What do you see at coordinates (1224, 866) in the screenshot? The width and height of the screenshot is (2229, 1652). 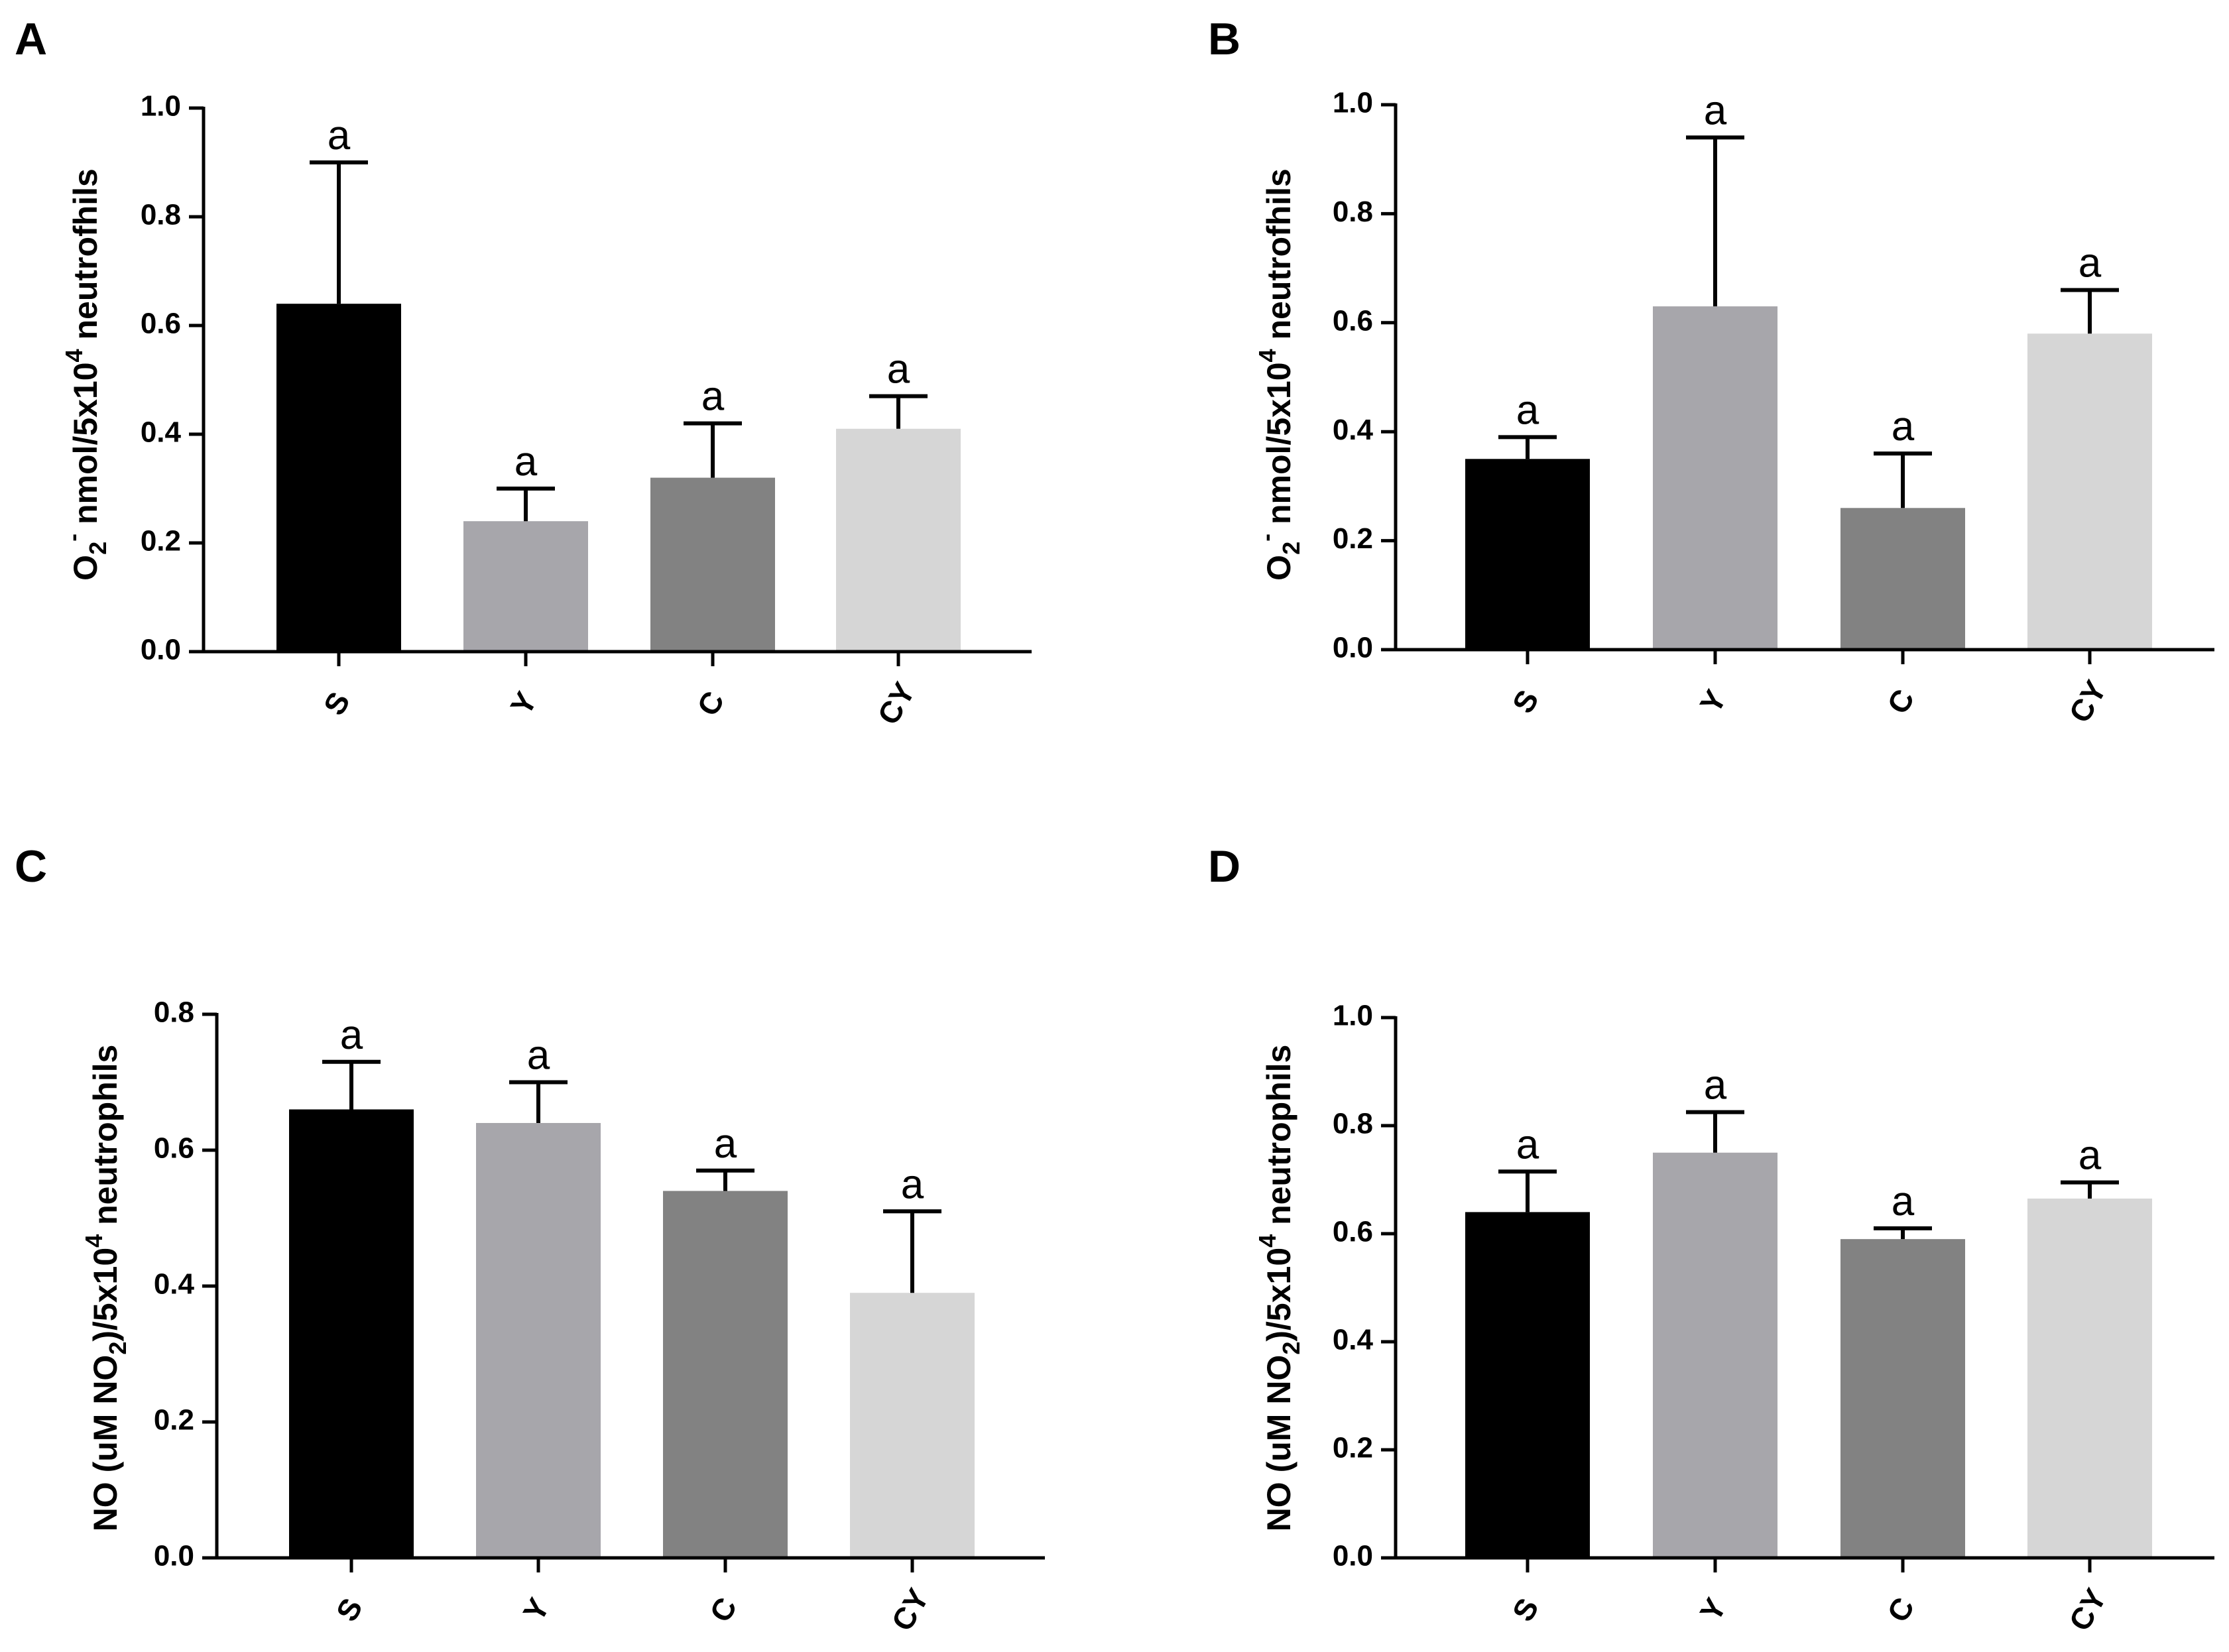 I see `panel-label: D` at bounding box center [1224, 866].